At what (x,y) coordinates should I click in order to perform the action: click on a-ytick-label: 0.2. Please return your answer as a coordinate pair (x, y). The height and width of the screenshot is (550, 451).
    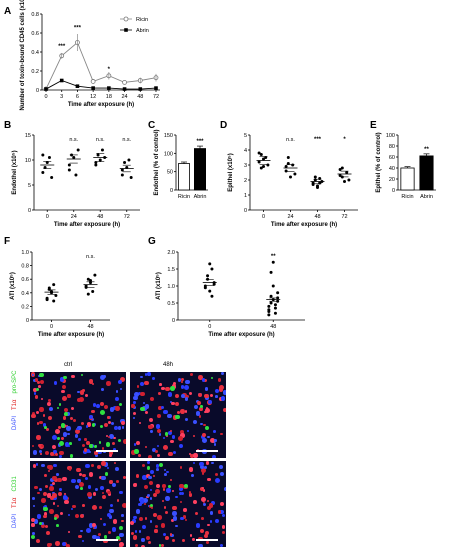
    Looking at the image, I should click on (35, 72).